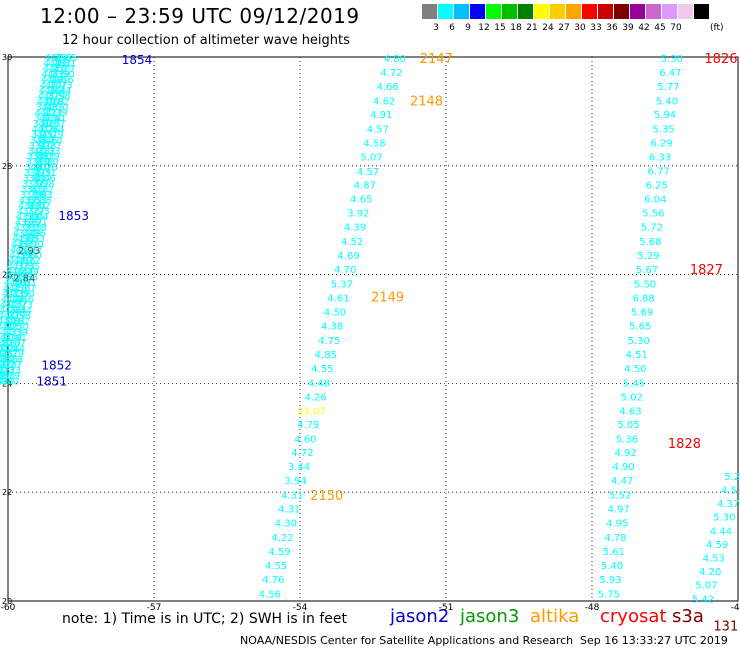  I want to click on jason2-time-label: 1851, so click(52, 382).